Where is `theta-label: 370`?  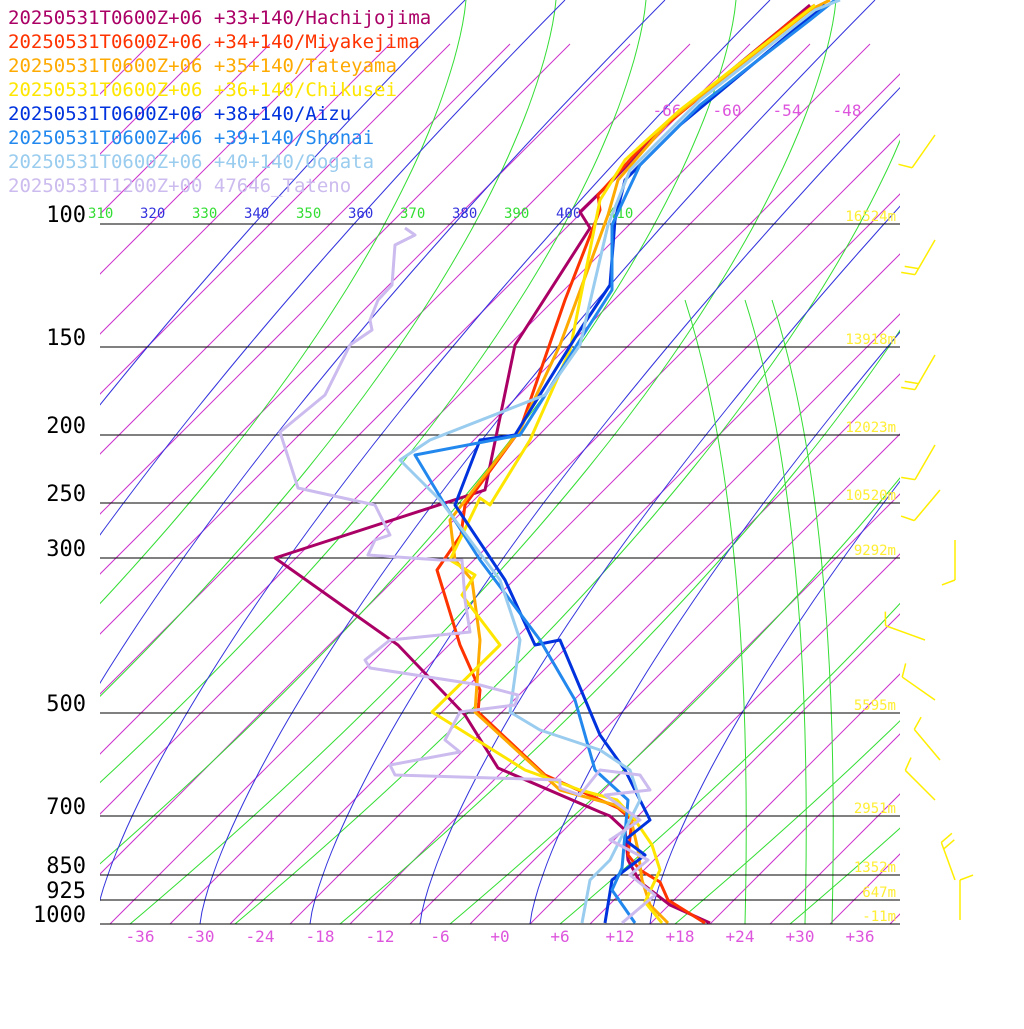 theta-label: 370 is located at coordinates (412, 214).